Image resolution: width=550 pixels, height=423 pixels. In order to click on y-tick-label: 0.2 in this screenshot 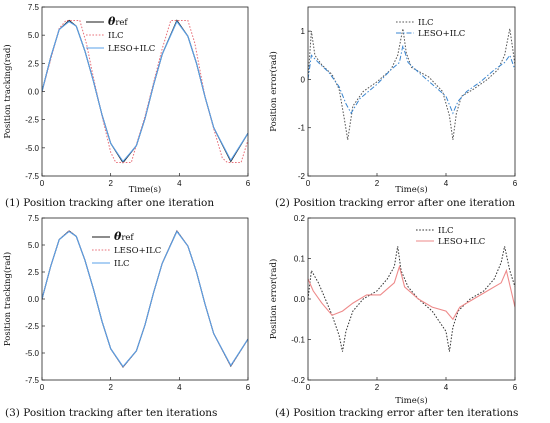, I will do `click(300, 218)`.